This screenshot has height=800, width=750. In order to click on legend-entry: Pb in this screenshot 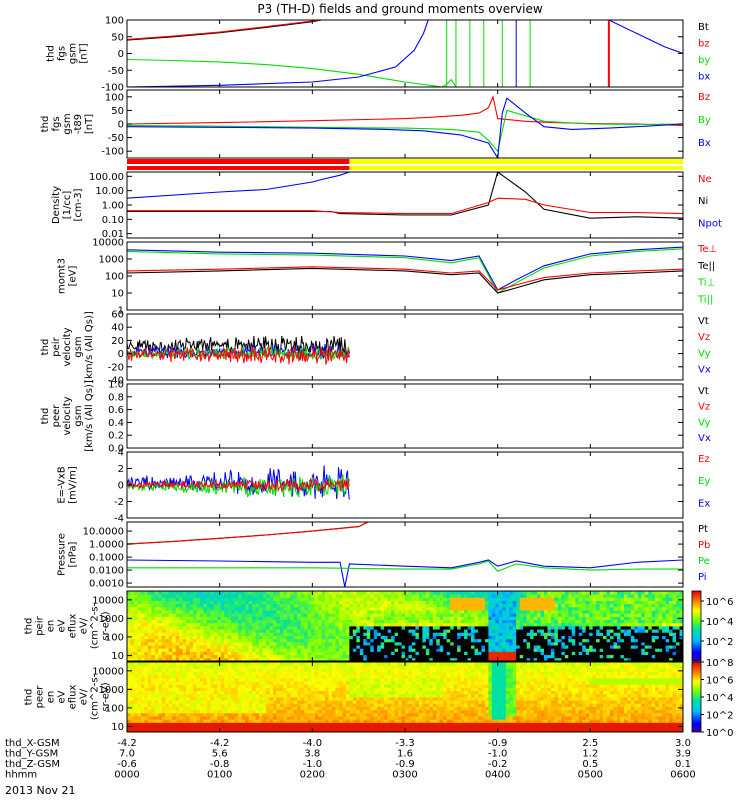, I will do `click(704, 545)`.